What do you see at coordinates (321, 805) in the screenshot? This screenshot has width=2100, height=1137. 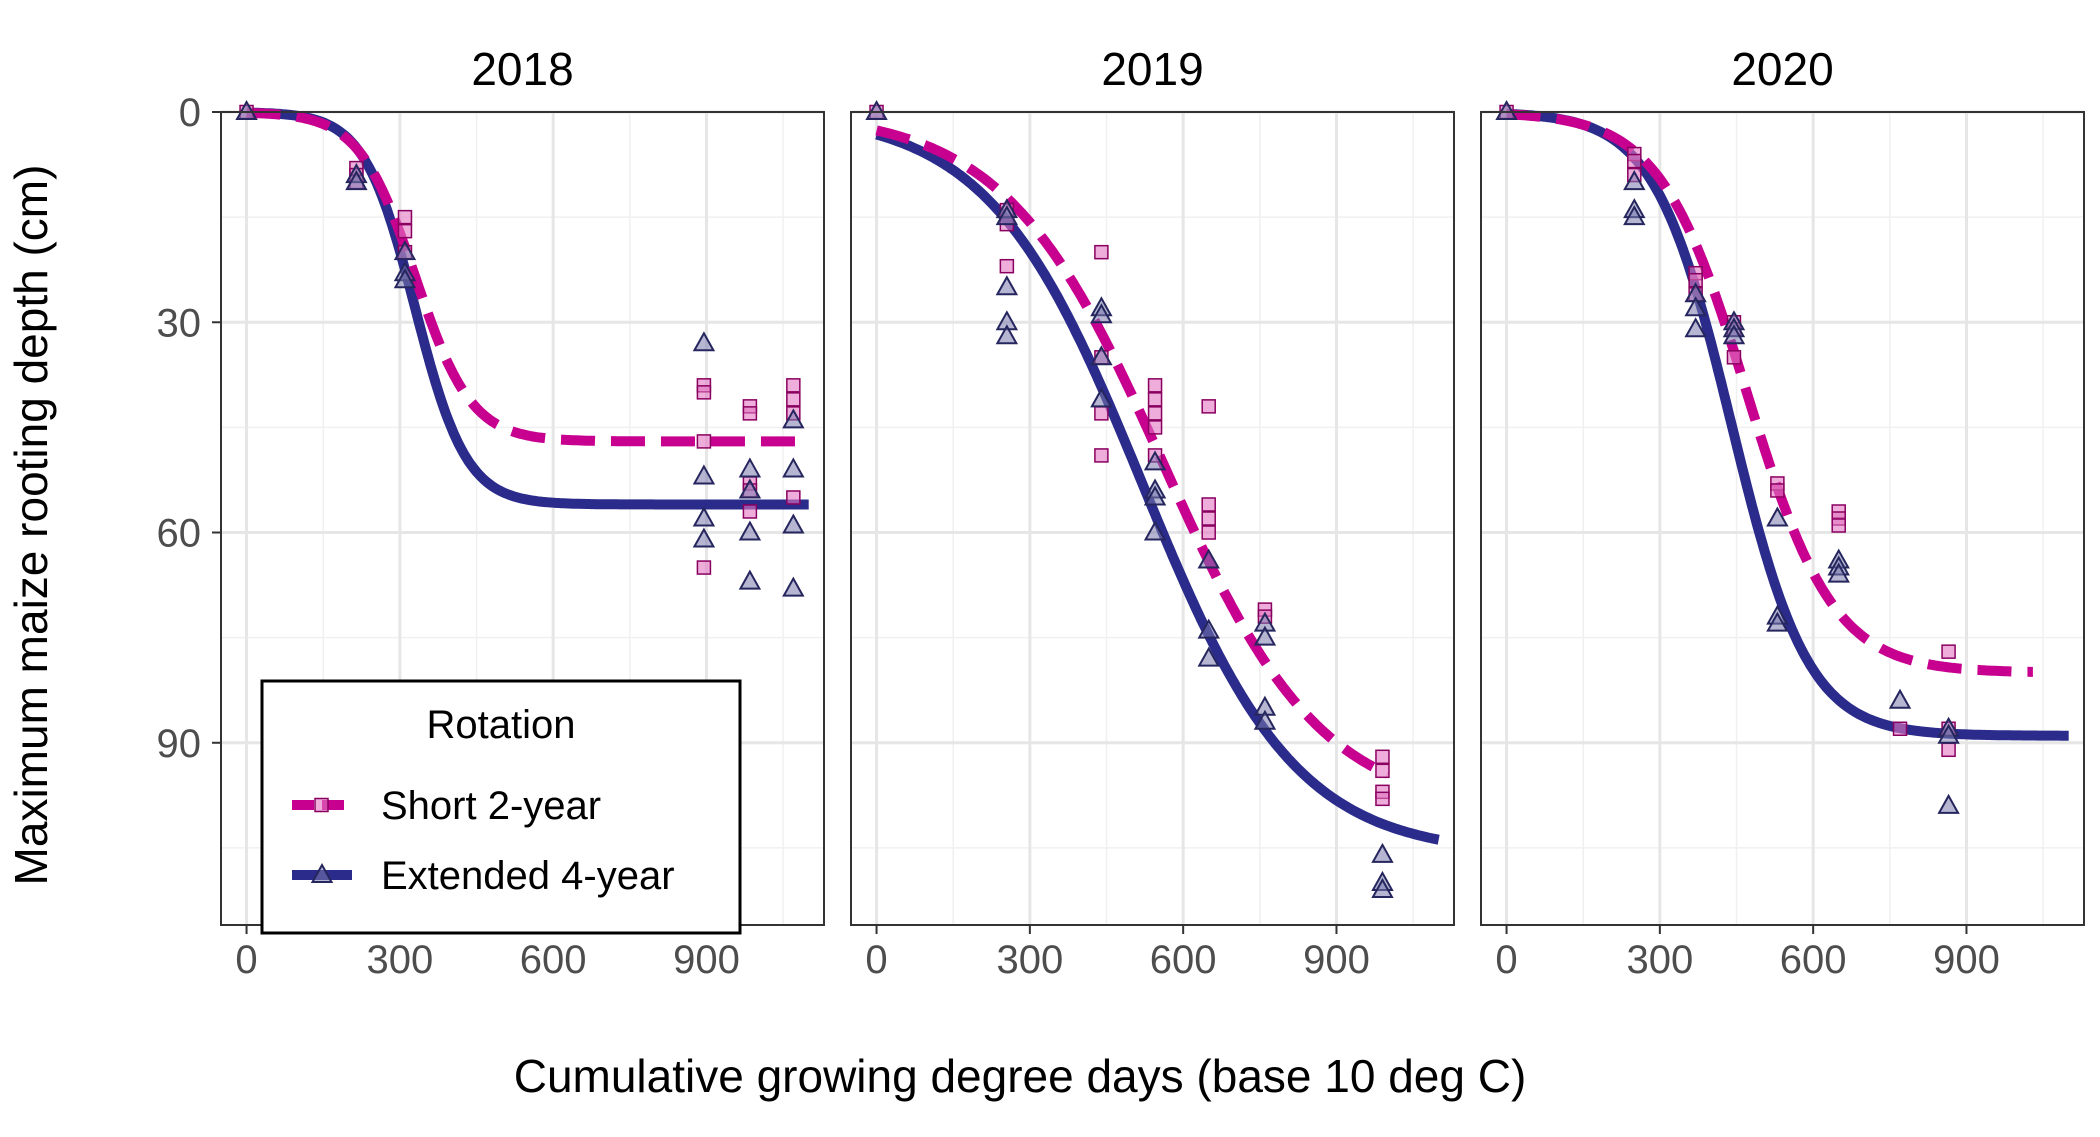 I see `legend-square-marker` at bounding box center [321, 805].